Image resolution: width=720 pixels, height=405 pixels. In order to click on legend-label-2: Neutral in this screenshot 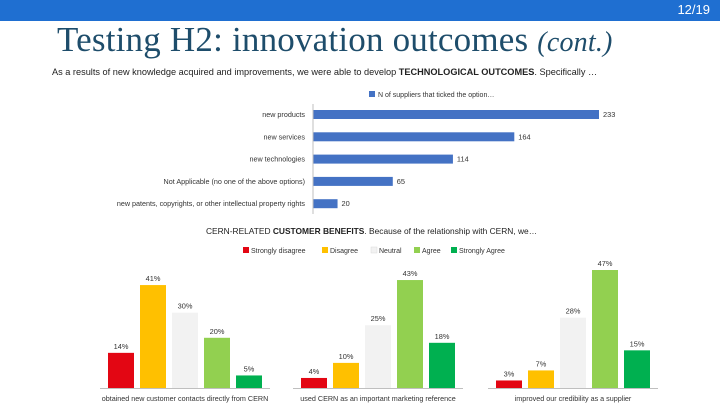, I will do `click(390, 251)`.